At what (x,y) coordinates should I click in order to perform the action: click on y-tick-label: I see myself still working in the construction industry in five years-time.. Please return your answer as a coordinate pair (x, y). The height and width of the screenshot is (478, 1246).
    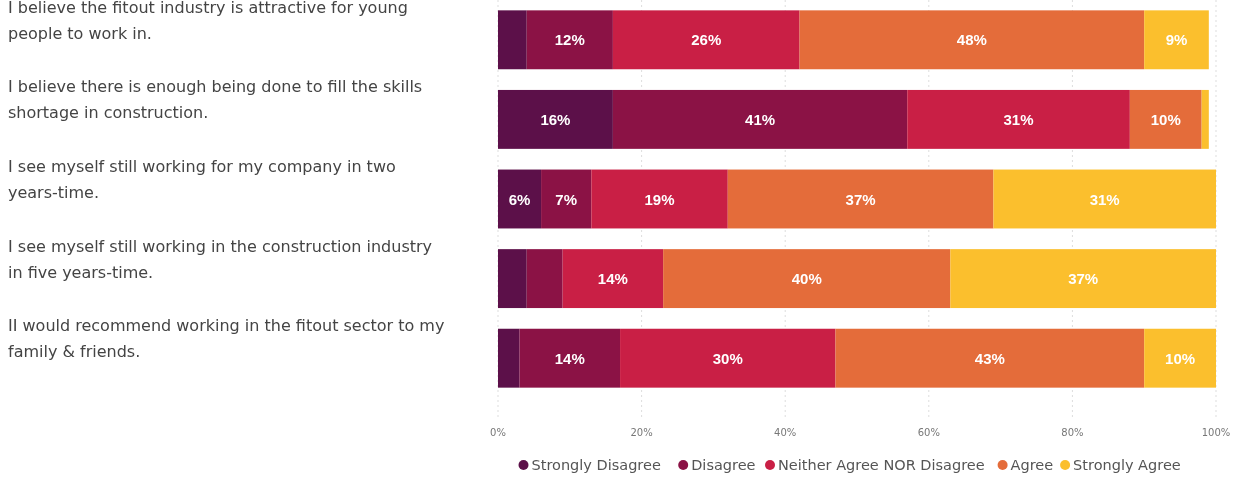
    Looking at the image, I should click on (220, 259).